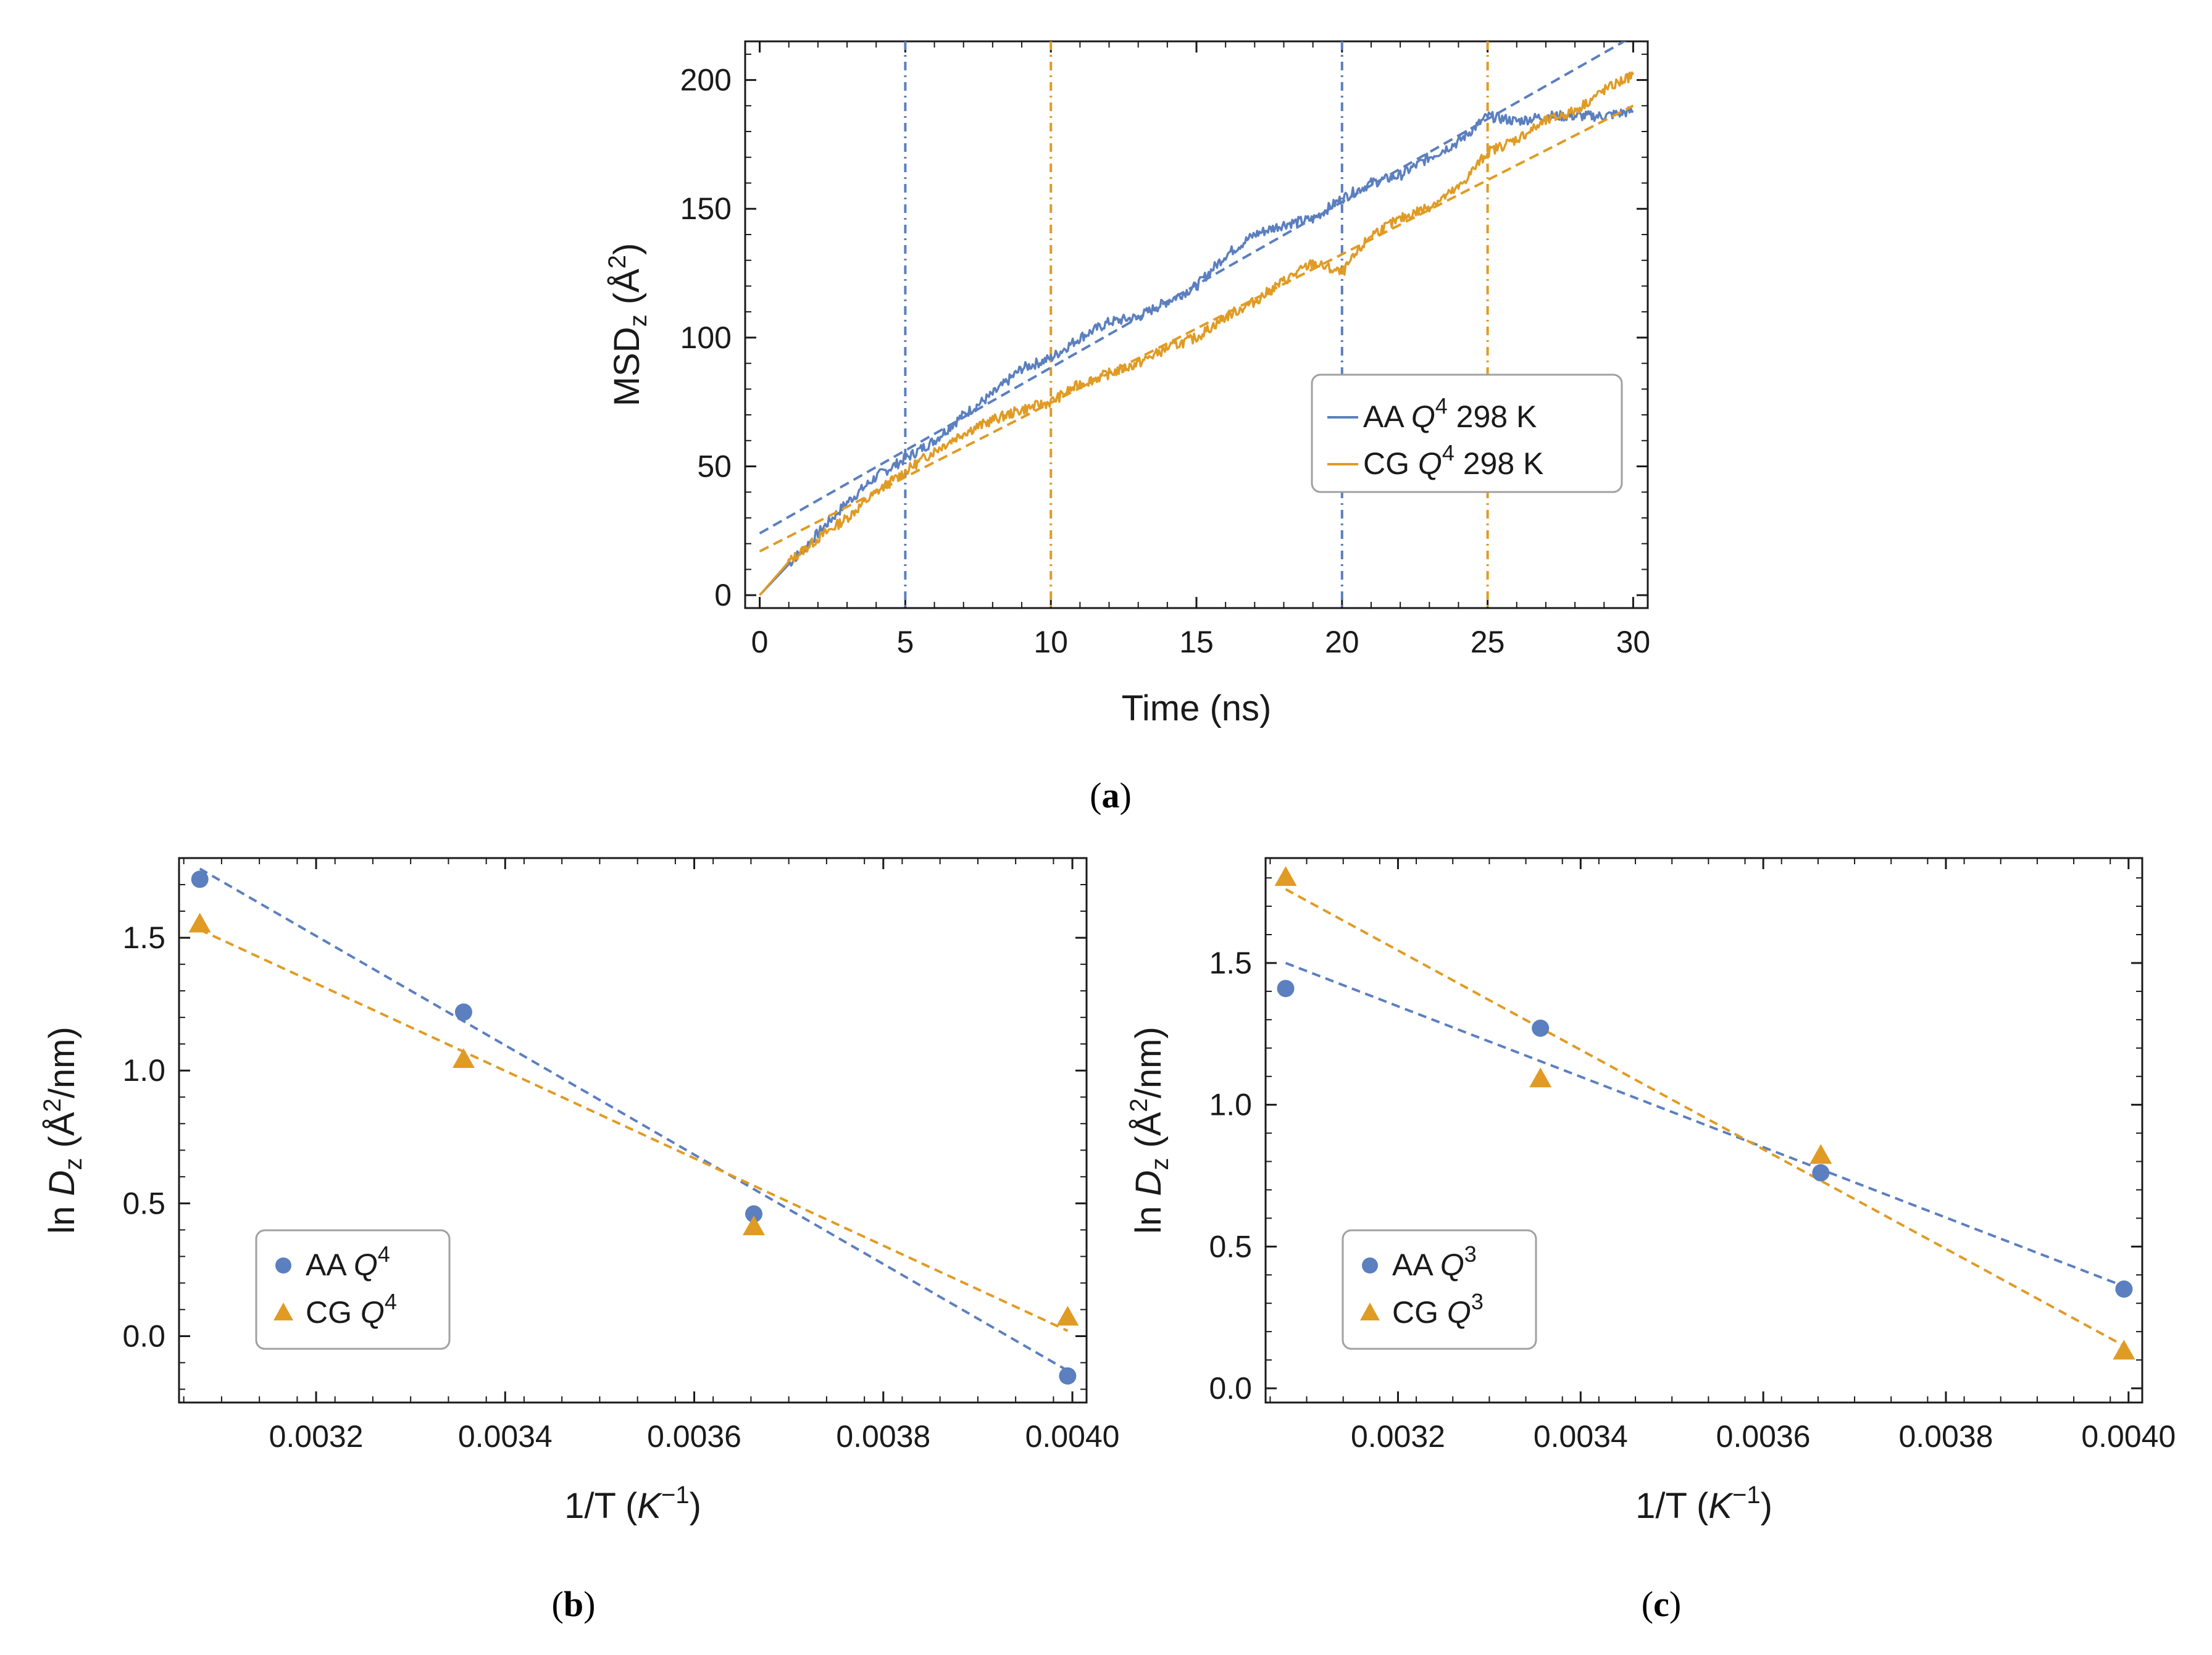 Image resolution: width=2212 pixels, height=1655 pixels. What do you see at coordinates (1342, 642) in the screenshot?
I see `x-tick-label: 20` at bounding box center [1342, 642].